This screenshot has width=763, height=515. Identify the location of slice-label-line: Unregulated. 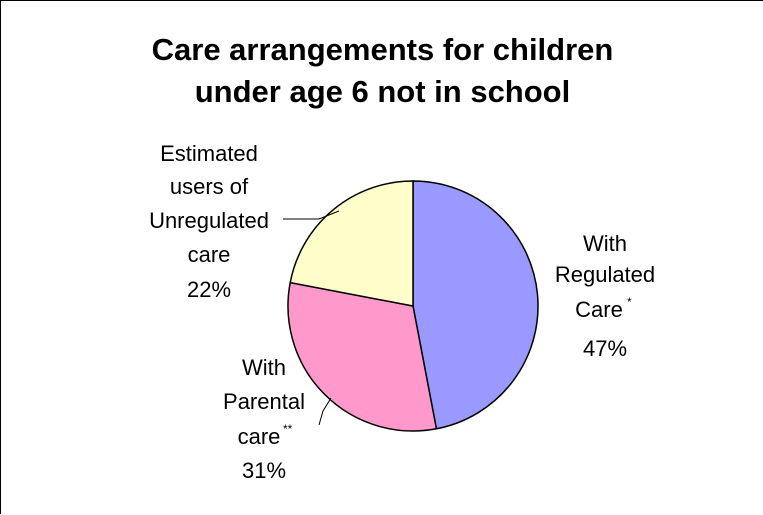
(209, 220).